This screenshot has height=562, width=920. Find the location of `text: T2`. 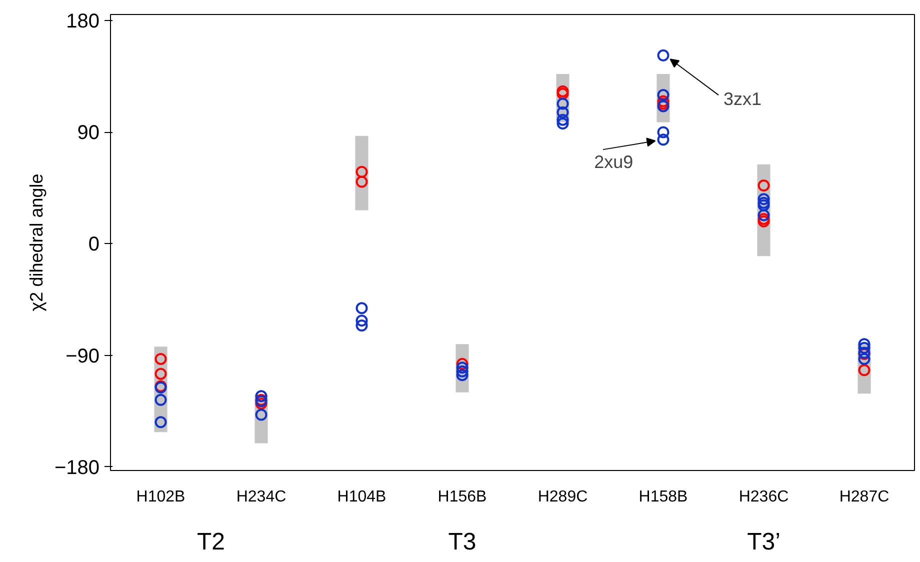

text: T2 is located at coordinates (211, 542).